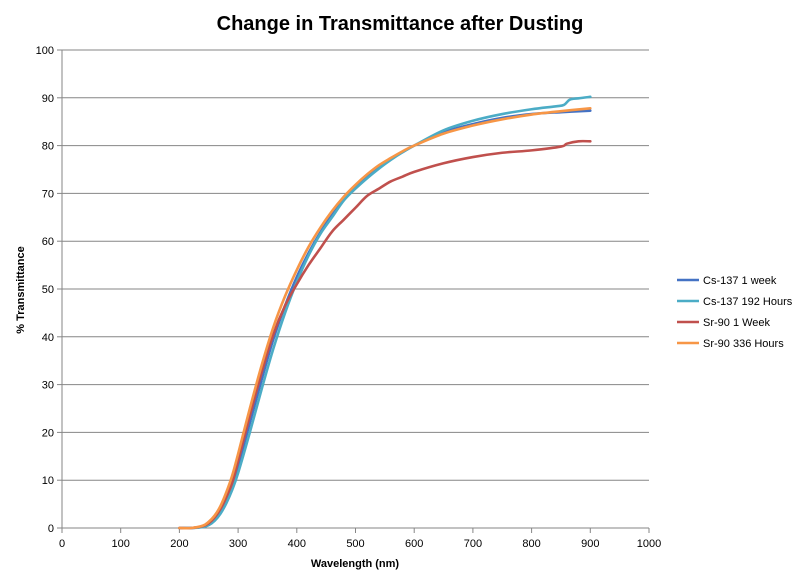  What do you see at coordinates (590, 544) in the screenshot?
I see `x-tick-label: 900` at bounding box center [590, 544].